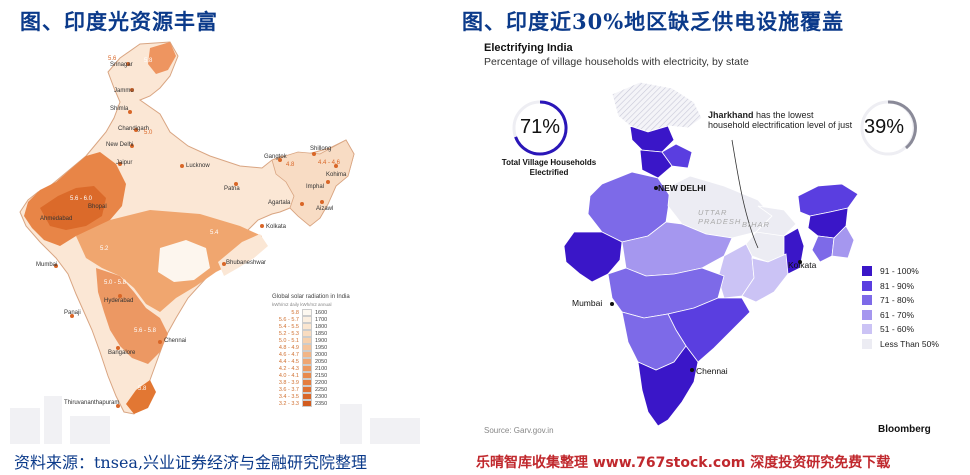 The width and height of the screenshot is (970, 475). I want to click on left-figure-title: 图、印度光资源丰富, so click(119, 21).